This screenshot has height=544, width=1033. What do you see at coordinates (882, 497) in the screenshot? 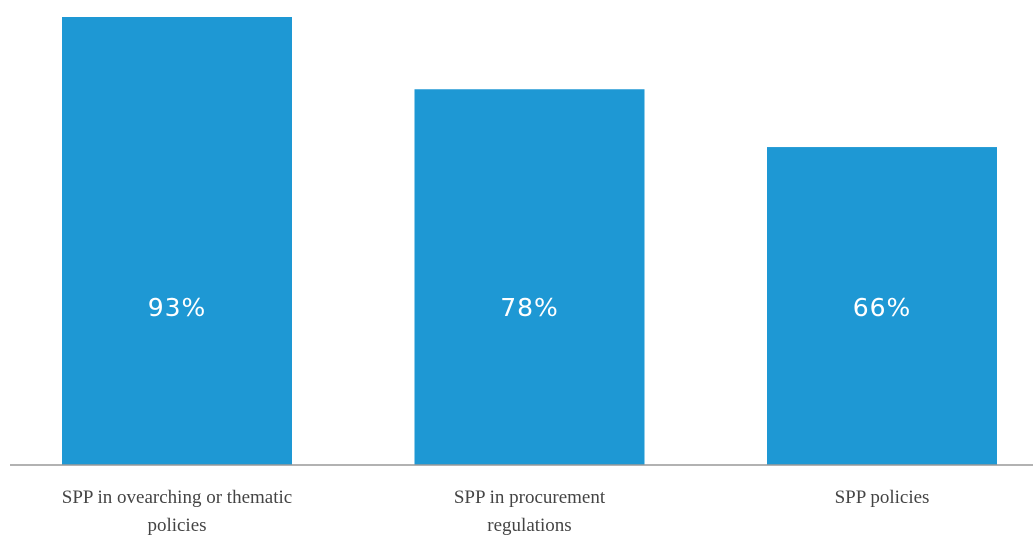
I see `x-tick-label: SPP policies` at bounding box center [882, 497].